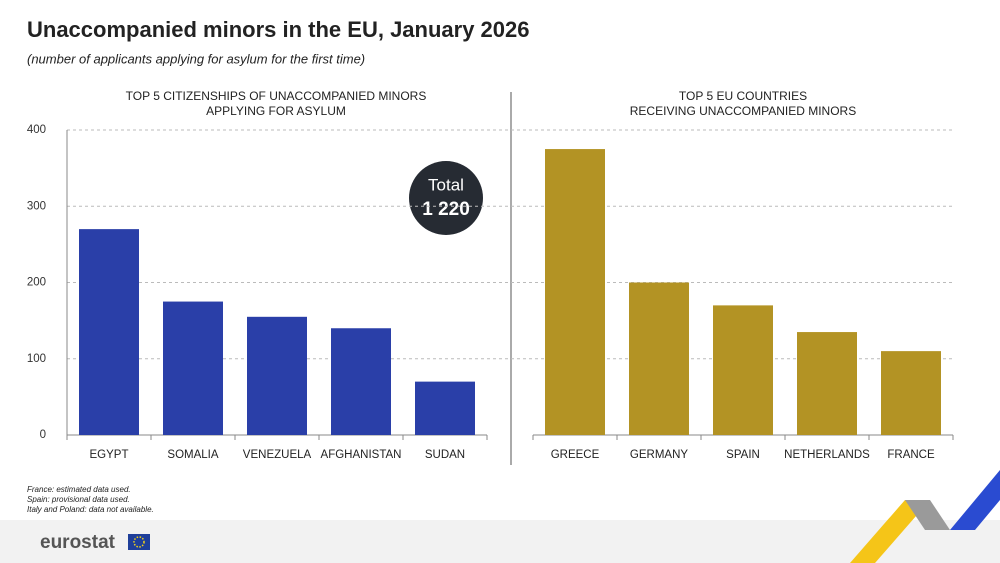 The height and width of the screenshot is (563, 1000). I want to click on y-tick-label: 300, so click(36, 206).